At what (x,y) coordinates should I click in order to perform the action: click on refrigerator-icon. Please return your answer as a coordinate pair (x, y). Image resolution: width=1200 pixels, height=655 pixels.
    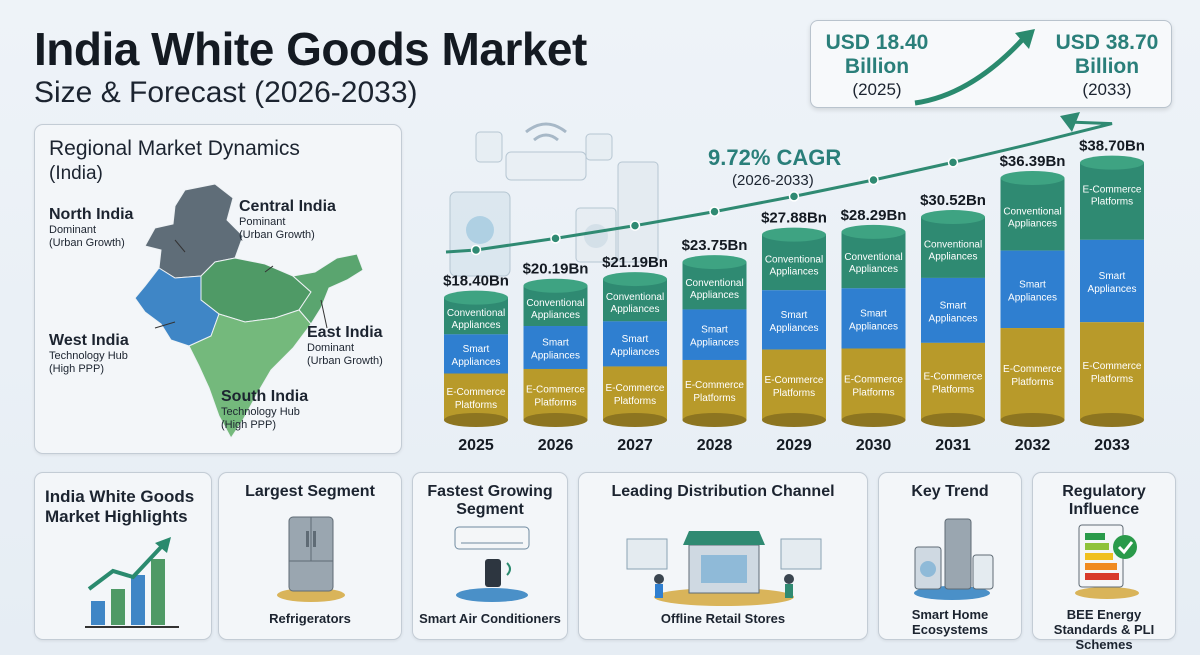
    Looking at the image, I should click on (311, 559).